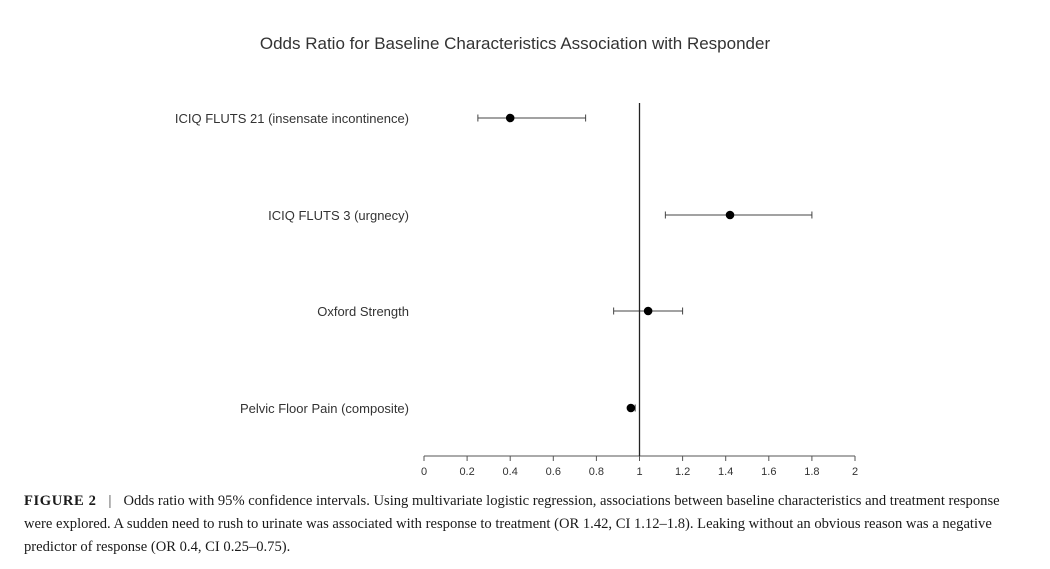 This screenshot has width=1050, height=569. Describe the element at coordinates (510, 472) in the screenshot. I see `x-tick-label: 0.4` at that location.